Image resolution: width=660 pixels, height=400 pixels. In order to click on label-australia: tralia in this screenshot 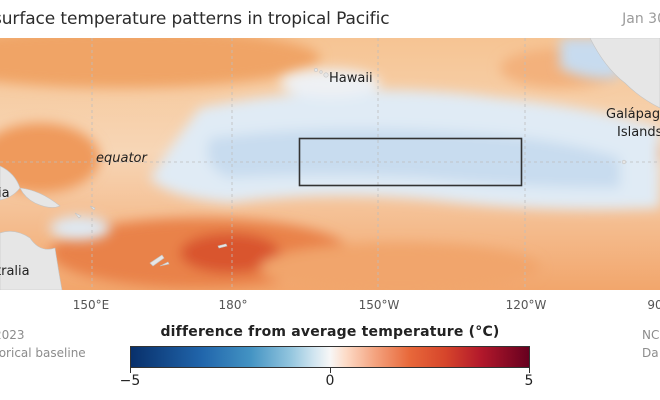, I will do `click(15, 271)`.